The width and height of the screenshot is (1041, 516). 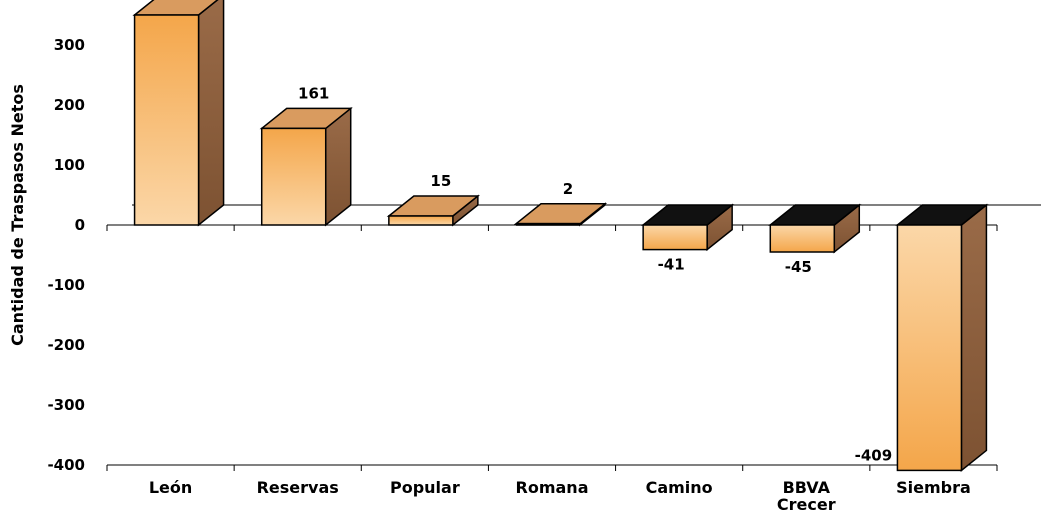 What do you see at coordinates (69, 165) in the screenshot?
I see `y-tick-label: 100` at bounding box center [69, 165].